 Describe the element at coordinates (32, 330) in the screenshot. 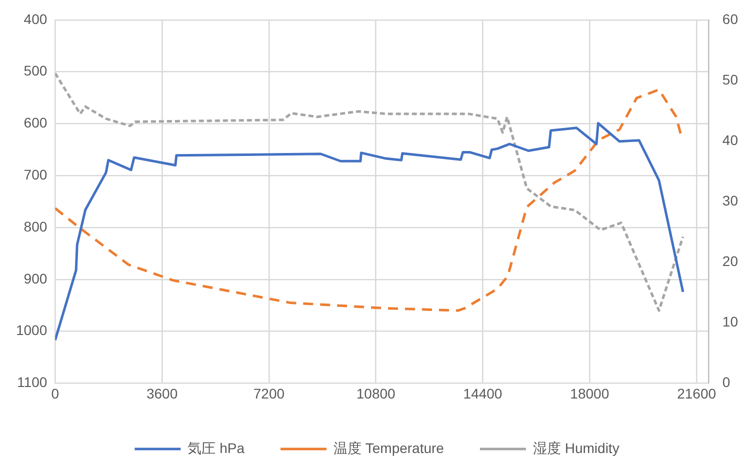

I see `y-tick-label: 1000` at that location.